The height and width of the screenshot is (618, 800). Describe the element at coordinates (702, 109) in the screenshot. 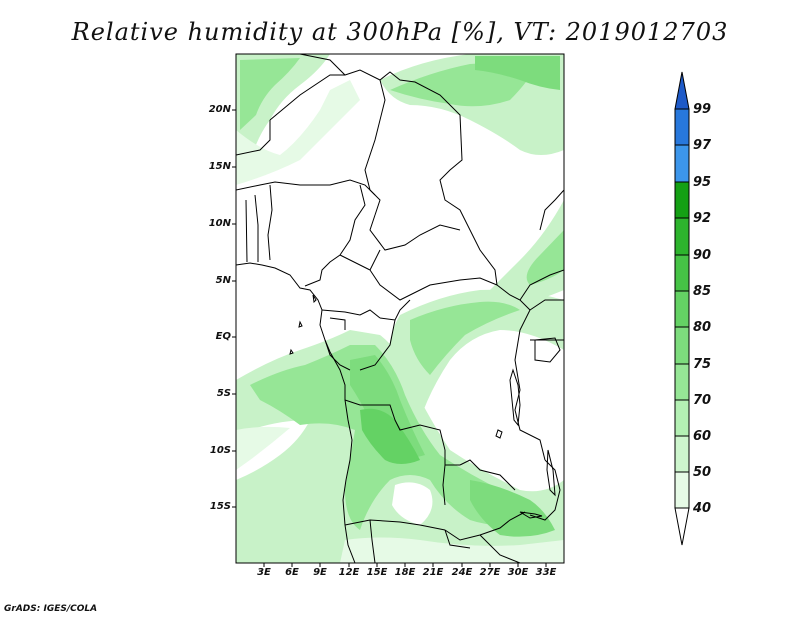

I see `colorbar-label: 99` at that location.